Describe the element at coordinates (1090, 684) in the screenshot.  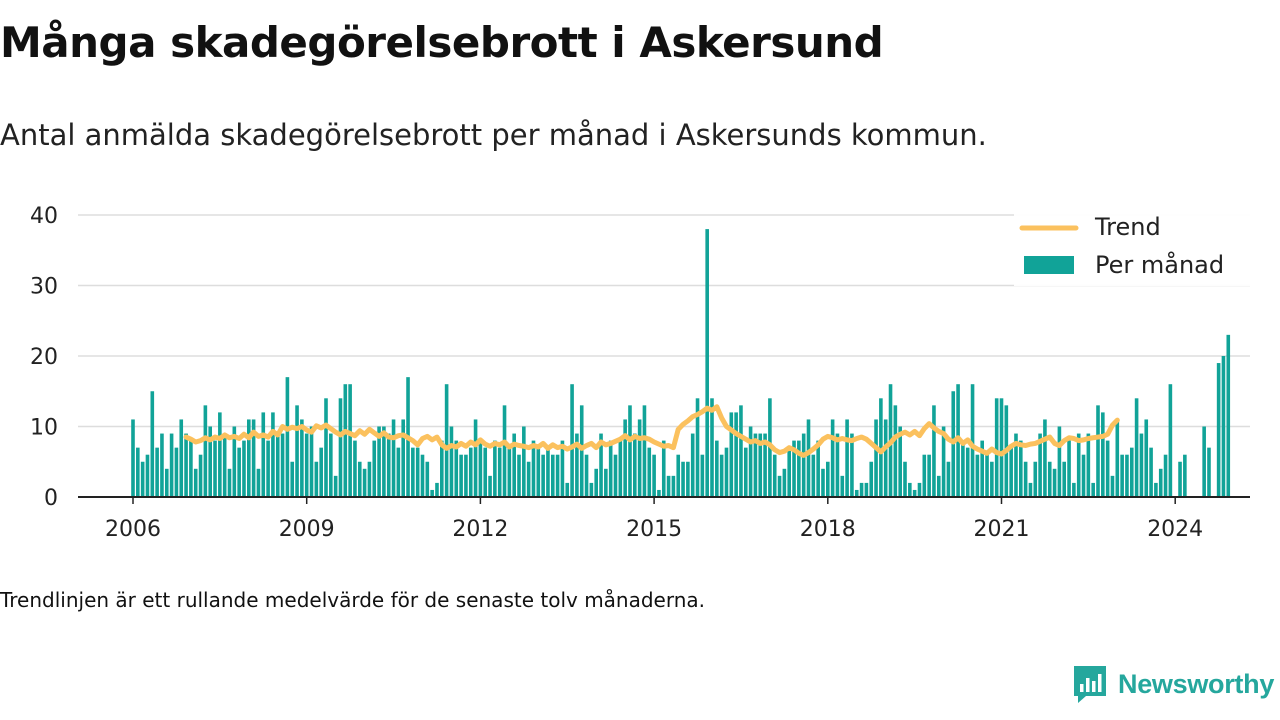
I see `newsworthy-logo-icon` at that location.